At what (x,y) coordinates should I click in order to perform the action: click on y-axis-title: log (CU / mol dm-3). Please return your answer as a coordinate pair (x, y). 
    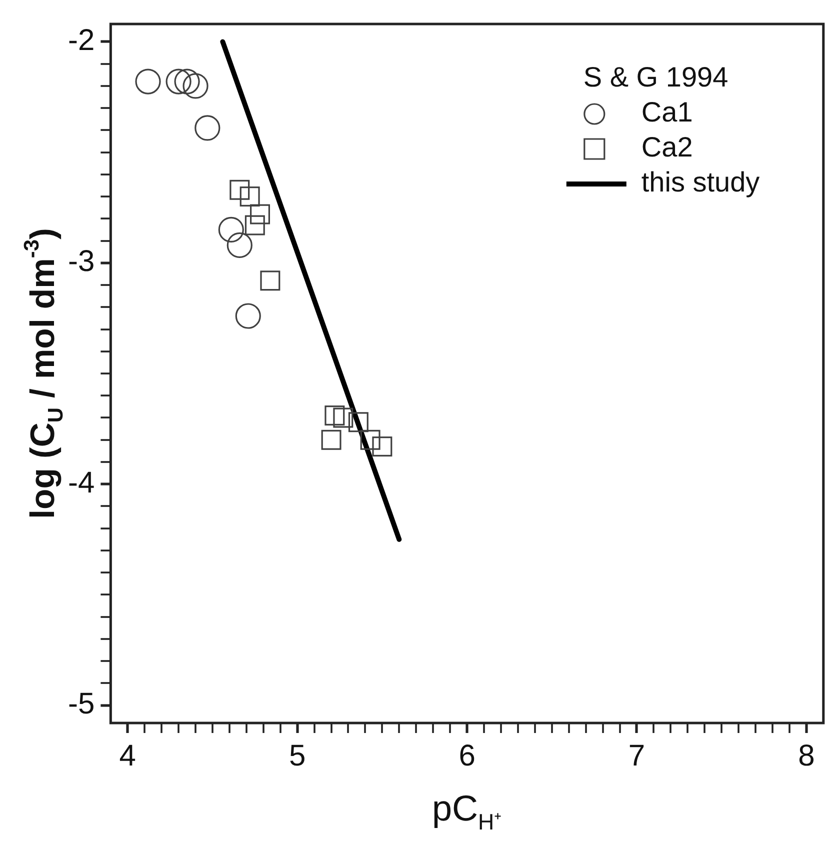
    Looking at the image, I should click on (44, 373).